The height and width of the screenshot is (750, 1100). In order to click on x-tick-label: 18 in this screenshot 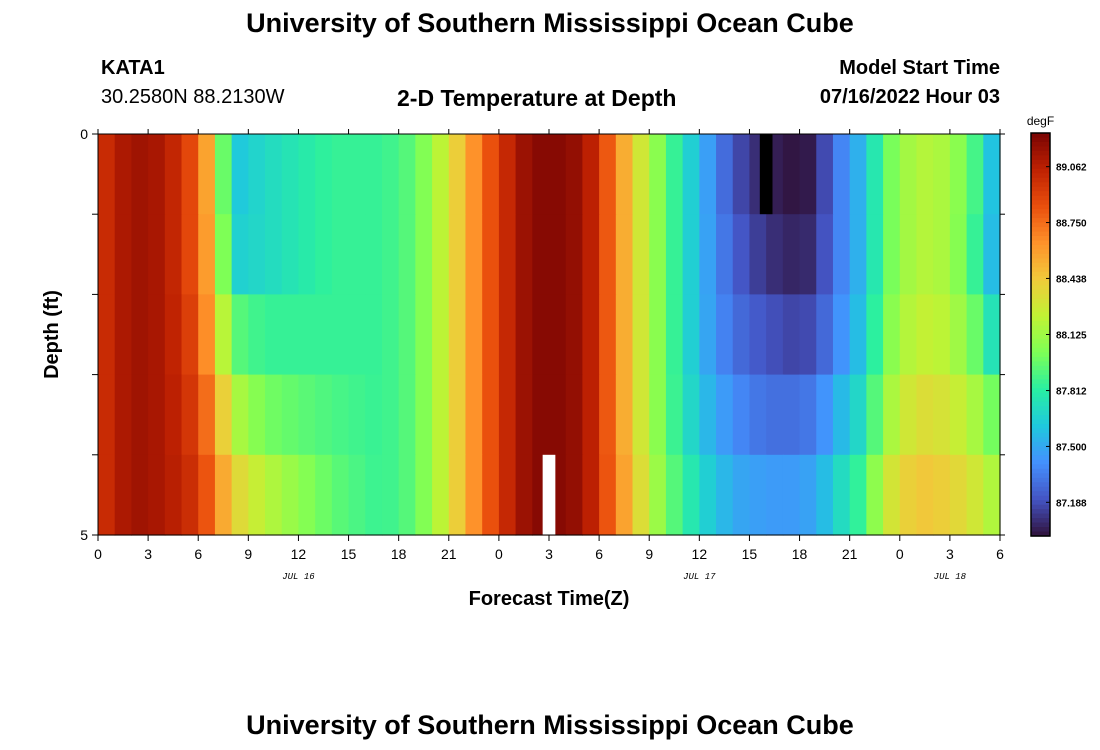, I will do `click(399, 554)`.